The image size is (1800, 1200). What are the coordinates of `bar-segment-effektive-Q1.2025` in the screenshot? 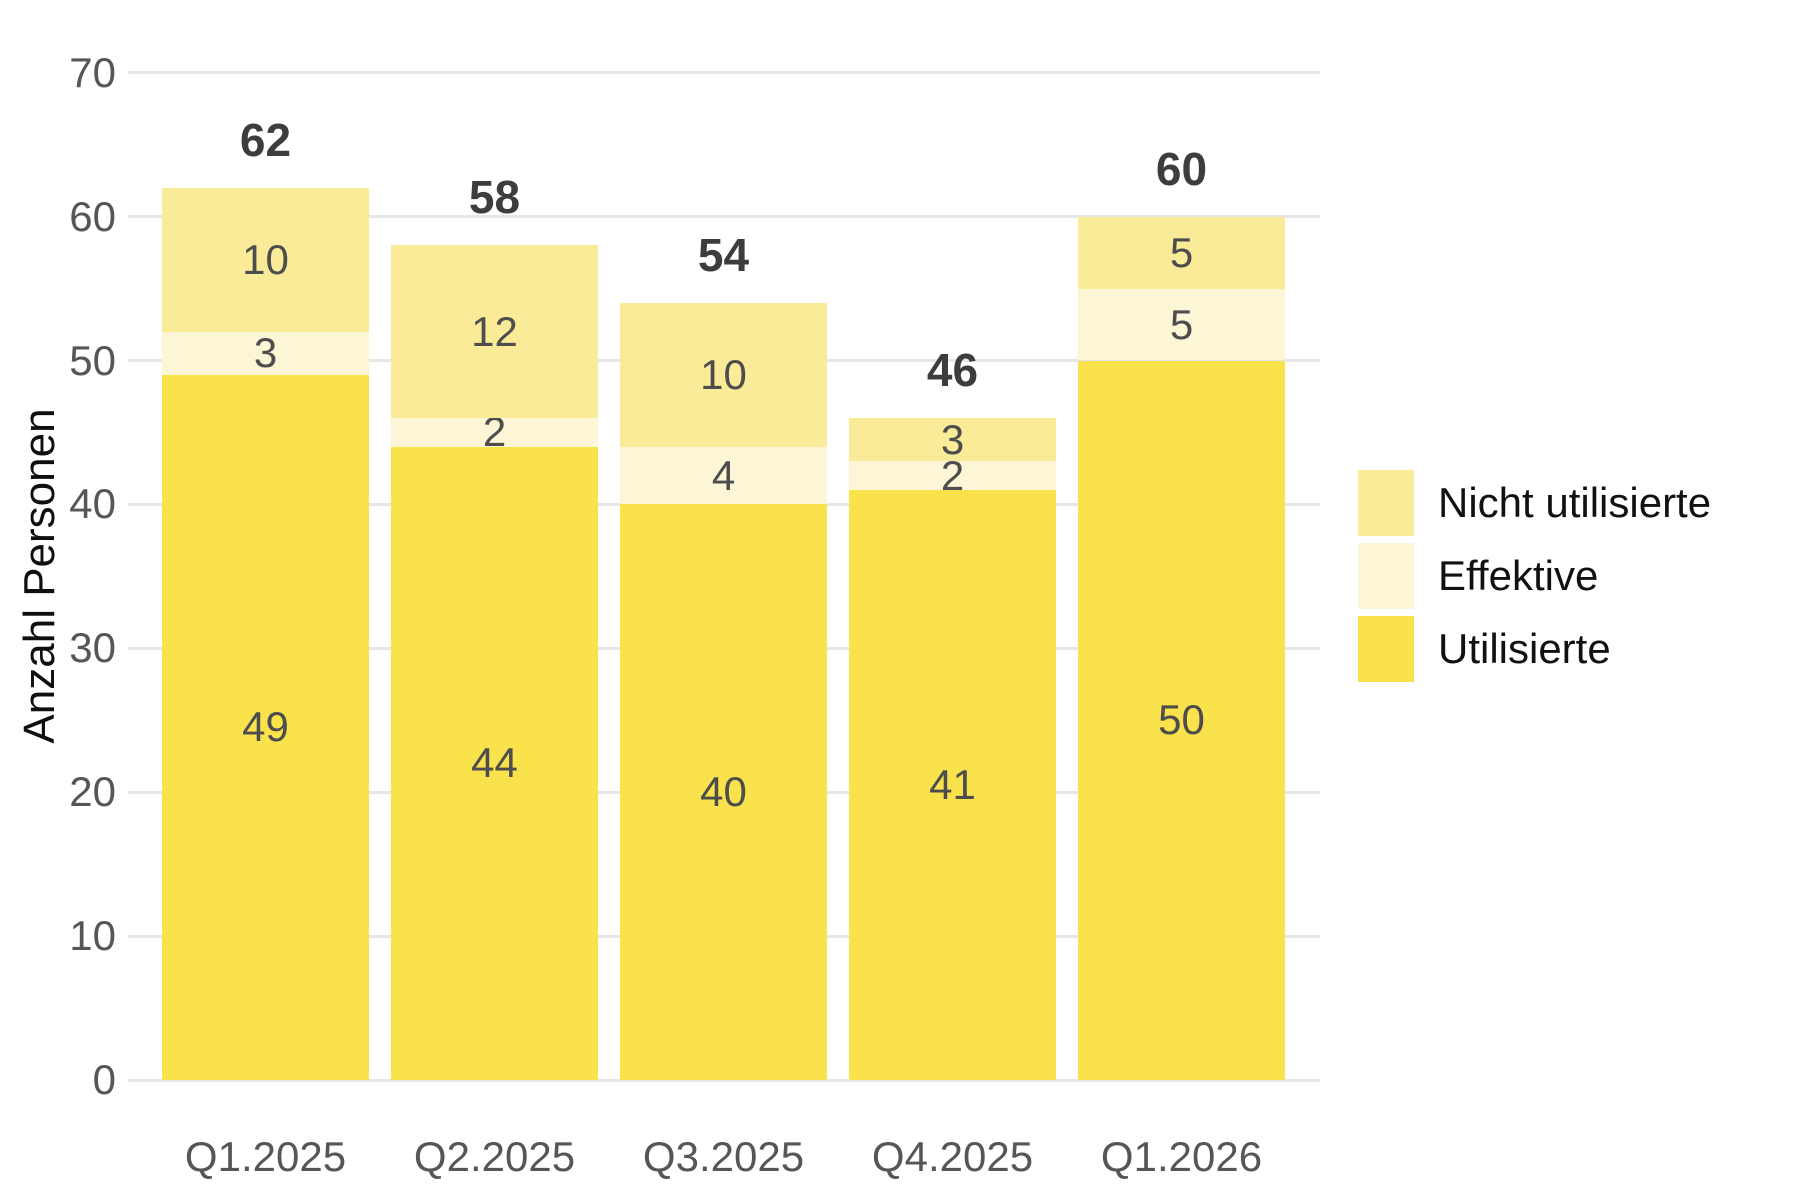 It's located at (265, 353).